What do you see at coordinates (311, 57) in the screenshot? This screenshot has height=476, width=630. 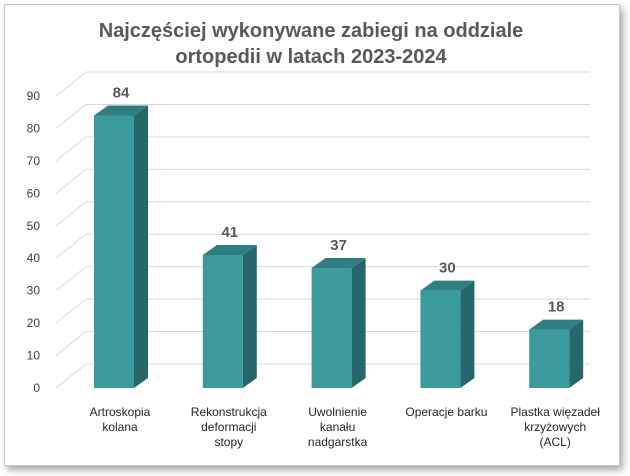 I see `chart-title-line-2: ortopedii w latach 2023-2024` at bounding box center [311, 57].